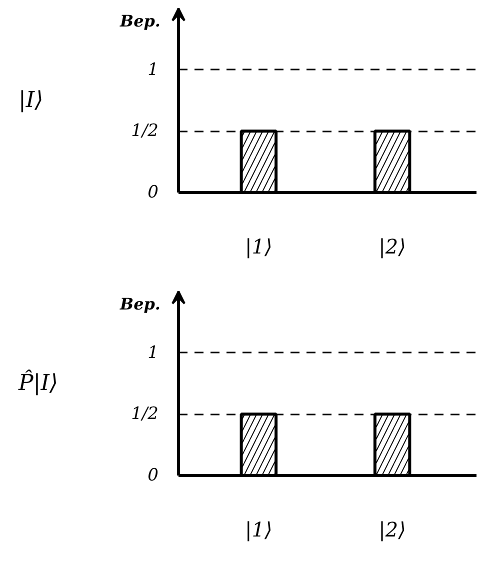 This screenshot has height=572, width=487. What do you see at coordinates (31, 100) in the screenshot?
I see `text: |I⟩` at bounding box center [31, 100].